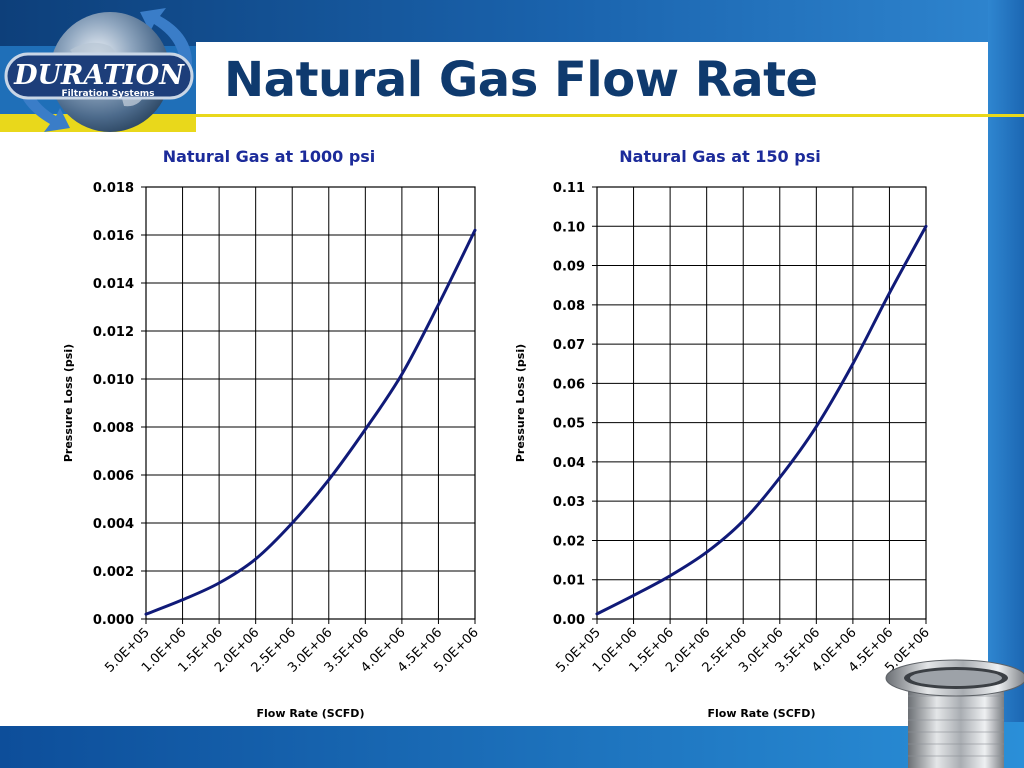  I want to click on logo-text: DURATION, so click(99, 75).